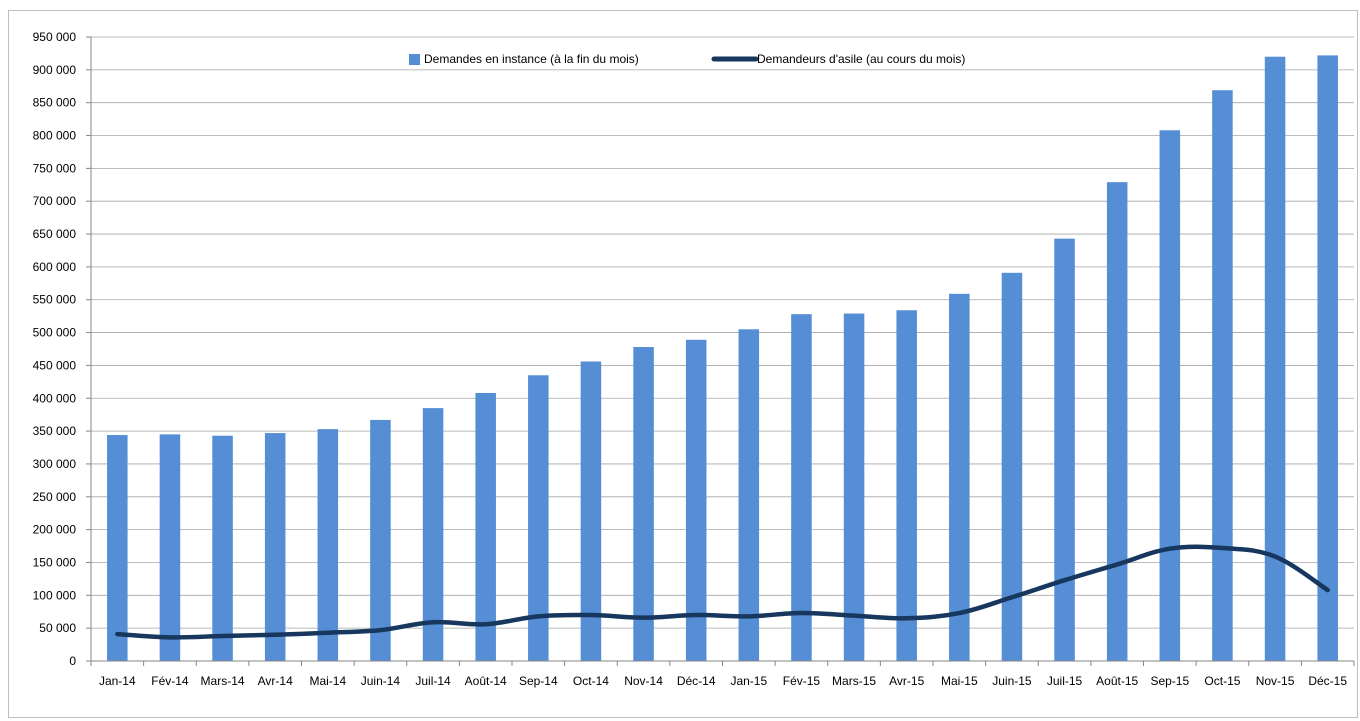  I want to click on x-tick-label: Juin-15, so click(1012, 681).